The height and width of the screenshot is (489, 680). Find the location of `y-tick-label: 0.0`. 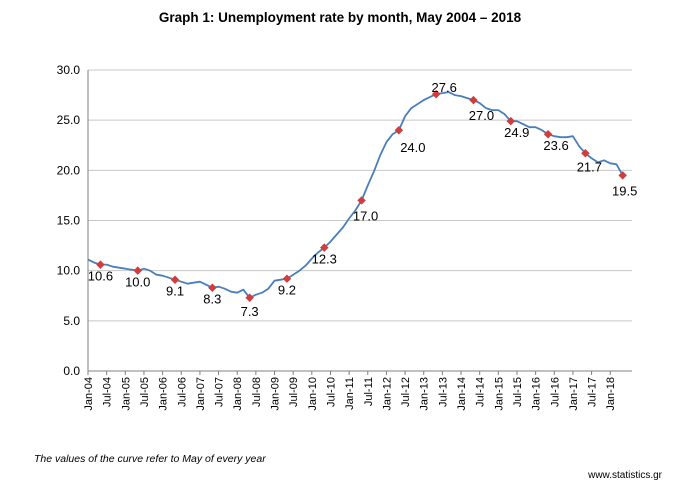

y-tick-label: 0.0 is located at coordinates (71, 371).